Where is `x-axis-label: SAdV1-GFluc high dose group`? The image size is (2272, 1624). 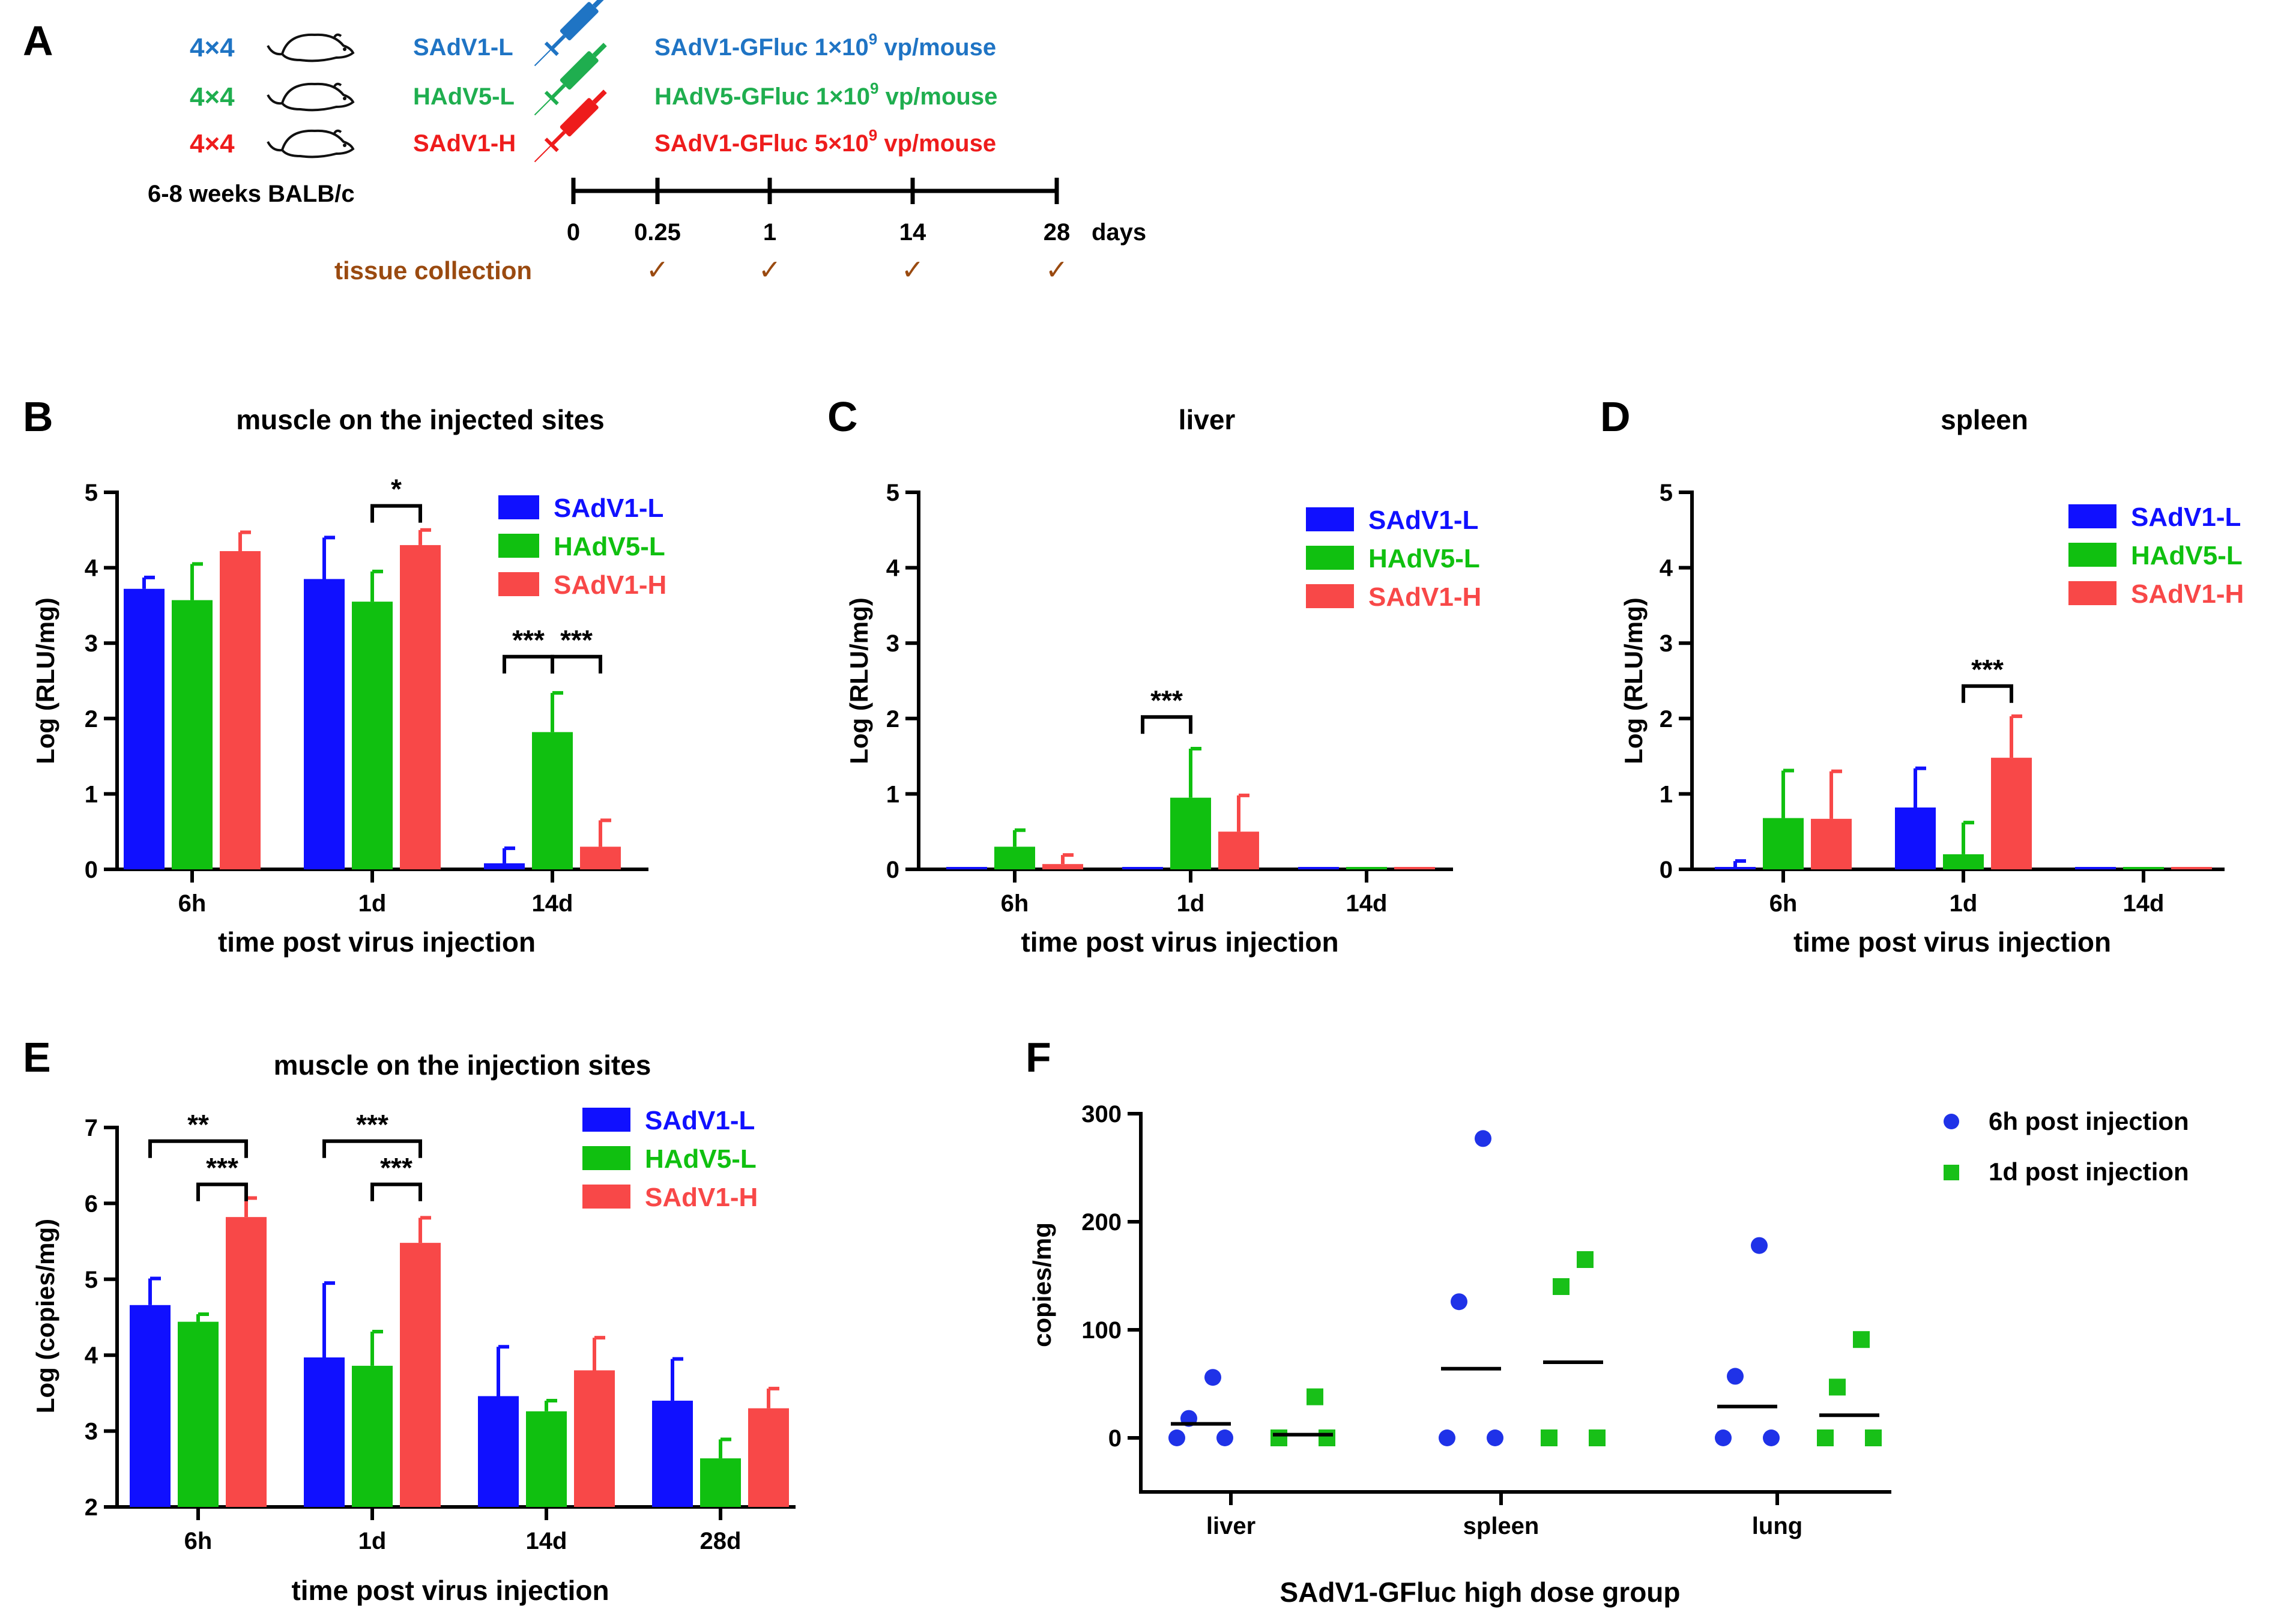
x-axis-label: SAdV1-GFluc high dose group is located at coordinates (1480, 1592).